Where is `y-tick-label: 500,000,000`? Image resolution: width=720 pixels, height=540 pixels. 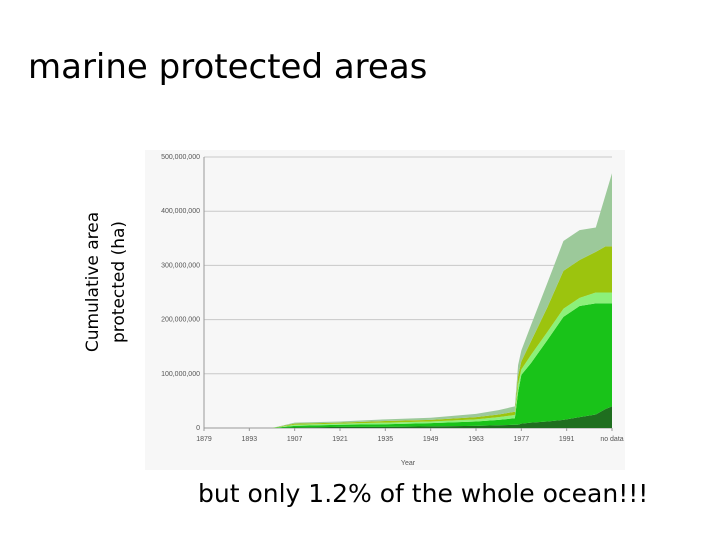 y-tick-label: 500,000,000 is located at coordinates (180, 157).